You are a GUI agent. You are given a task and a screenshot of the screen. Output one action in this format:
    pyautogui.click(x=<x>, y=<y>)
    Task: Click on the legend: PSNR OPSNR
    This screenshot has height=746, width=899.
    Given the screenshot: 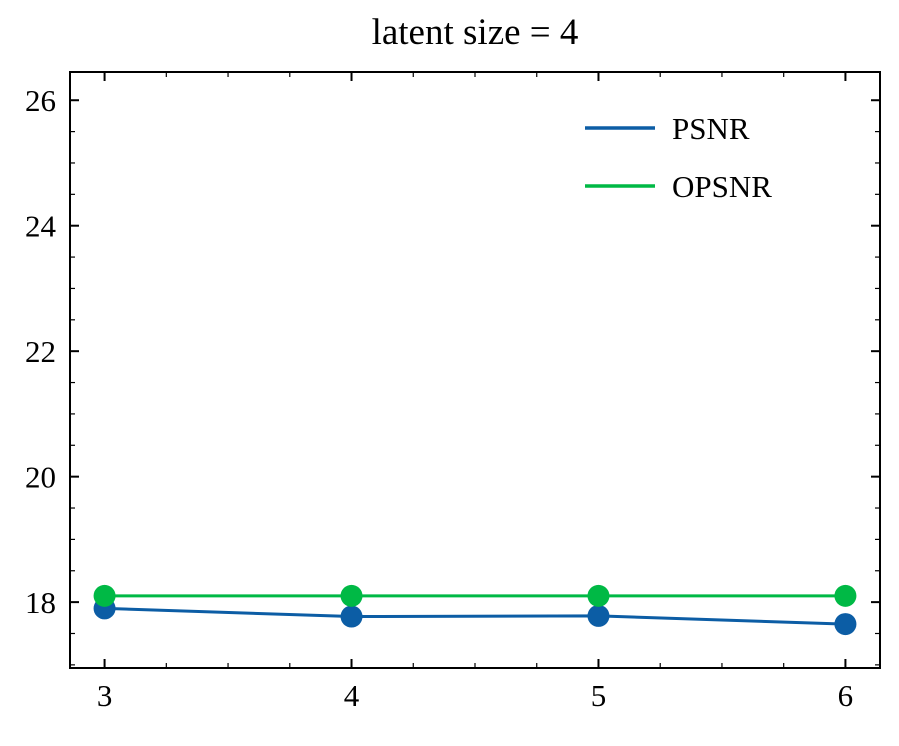 What is the action you would take?
    pyautogui.click(x=678, y=157)
    